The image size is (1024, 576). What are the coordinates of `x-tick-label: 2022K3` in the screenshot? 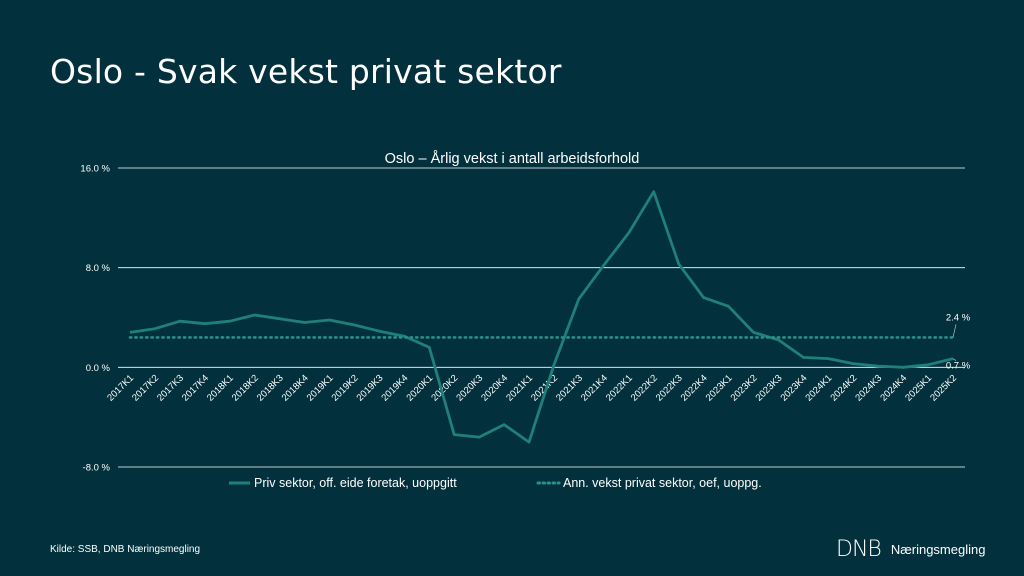 It's located at (669, 388).